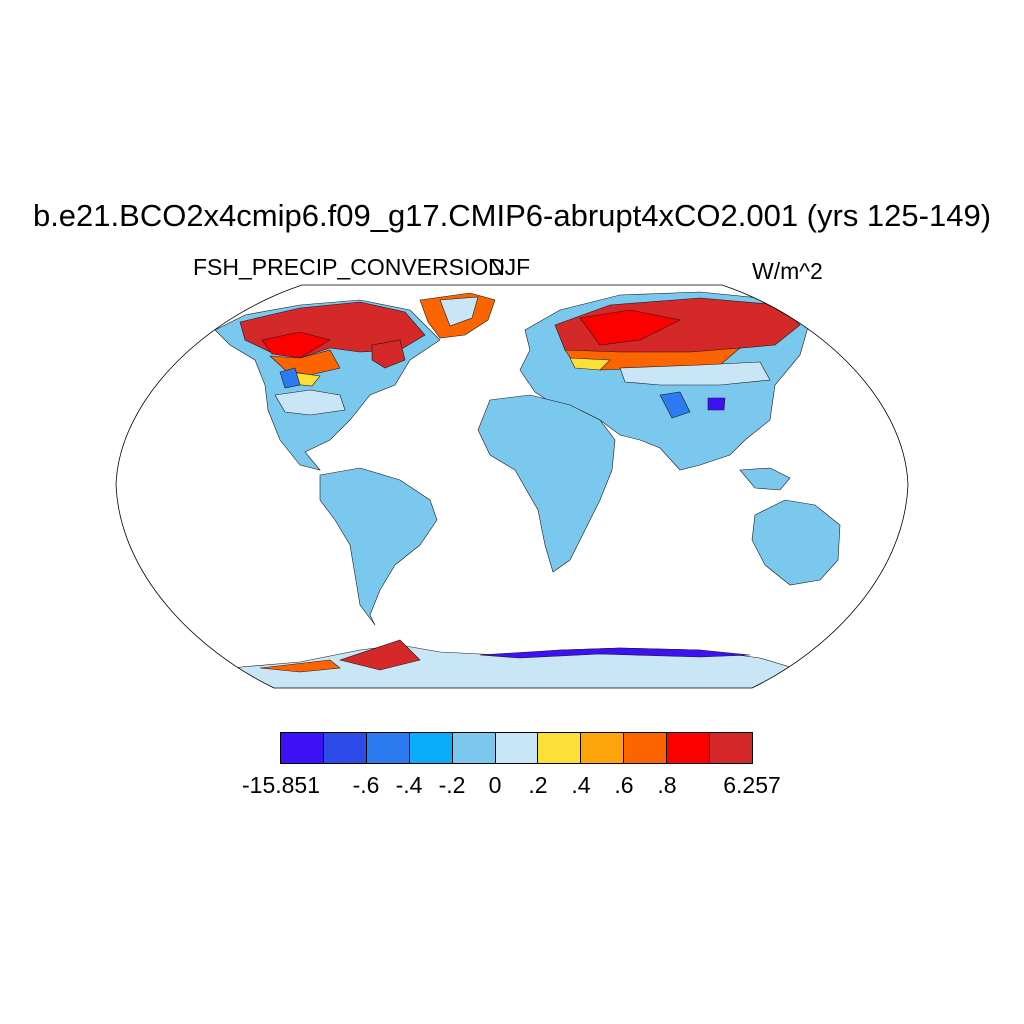 This screenshot has height=1024, width=1024. I want to click on colorbar-label-7: .6, so click(624, 785).